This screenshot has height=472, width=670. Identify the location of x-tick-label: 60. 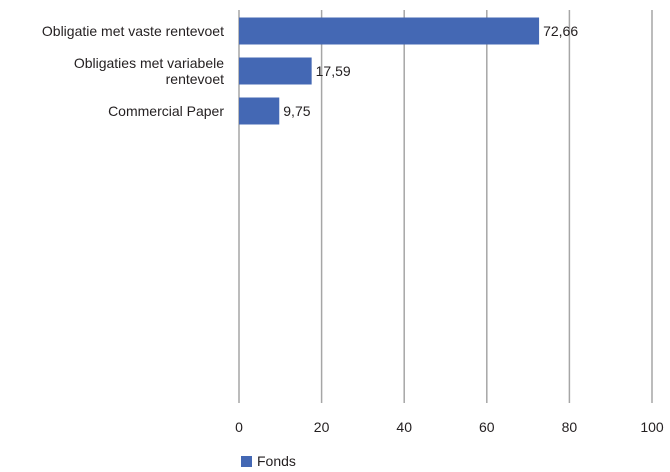
(487, 427).